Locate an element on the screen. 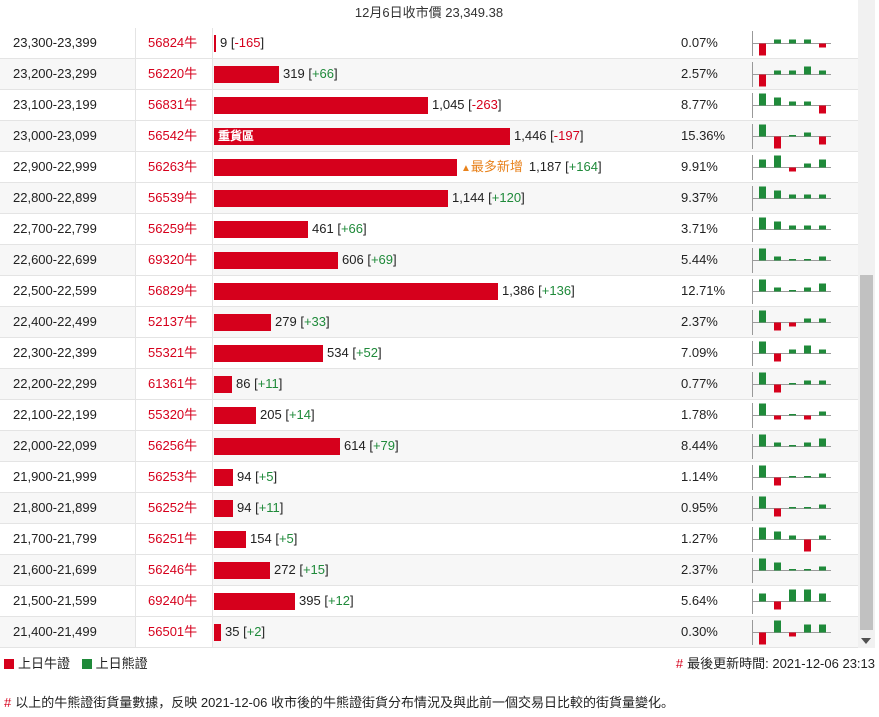  volume-text: 94 [+5] is located at coordinates (257, 476).